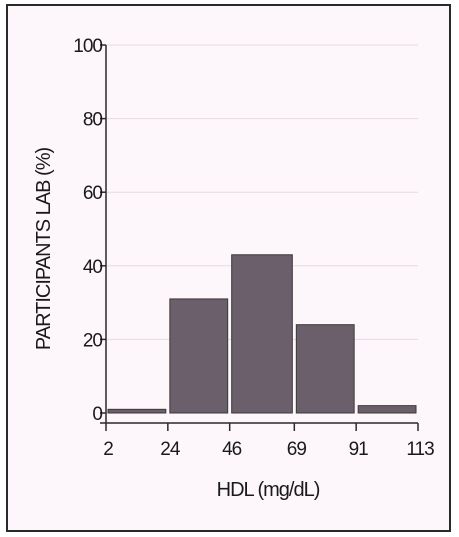  I want to click on y-tick-label-0: 0, so click(97, 414).